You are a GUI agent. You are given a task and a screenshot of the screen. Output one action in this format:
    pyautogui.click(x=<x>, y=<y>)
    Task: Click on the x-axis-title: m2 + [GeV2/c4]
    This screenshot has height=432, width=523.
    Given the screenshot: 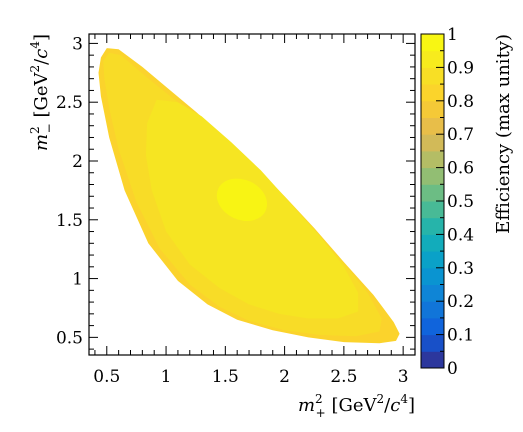 What is the action you would take?
    pyautogui.click(x=356, y=406)
    